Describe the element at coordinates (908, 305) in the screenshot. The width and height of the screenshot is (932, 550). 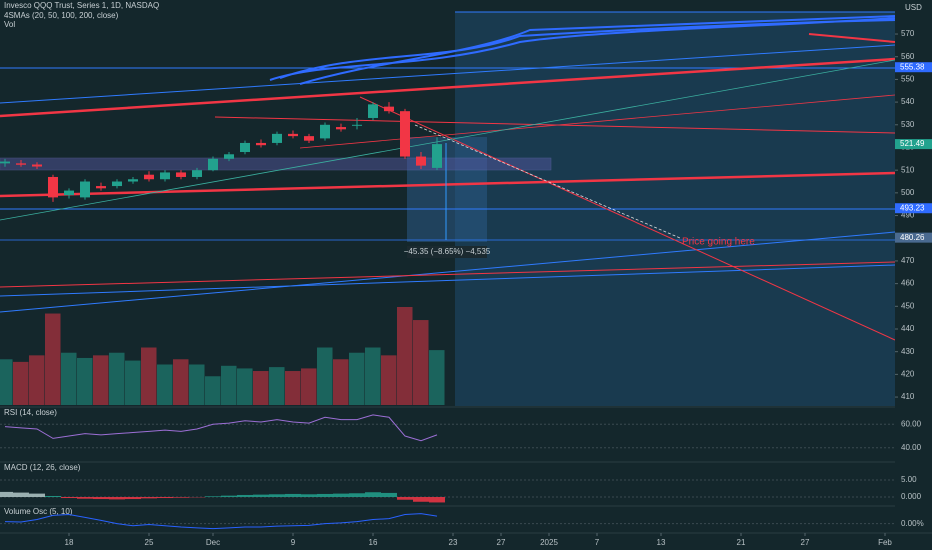
I see `y-tick-label: 450` at that location.